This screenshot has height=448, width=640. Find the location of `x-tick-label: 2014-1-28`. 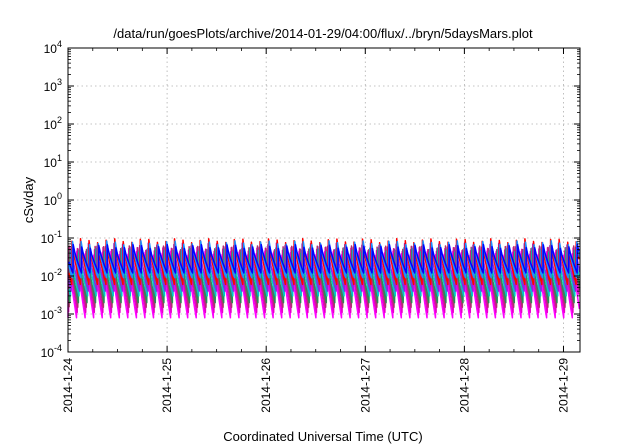

x-tick-label: 2014-1-28 is located at coordinates (464, 385).